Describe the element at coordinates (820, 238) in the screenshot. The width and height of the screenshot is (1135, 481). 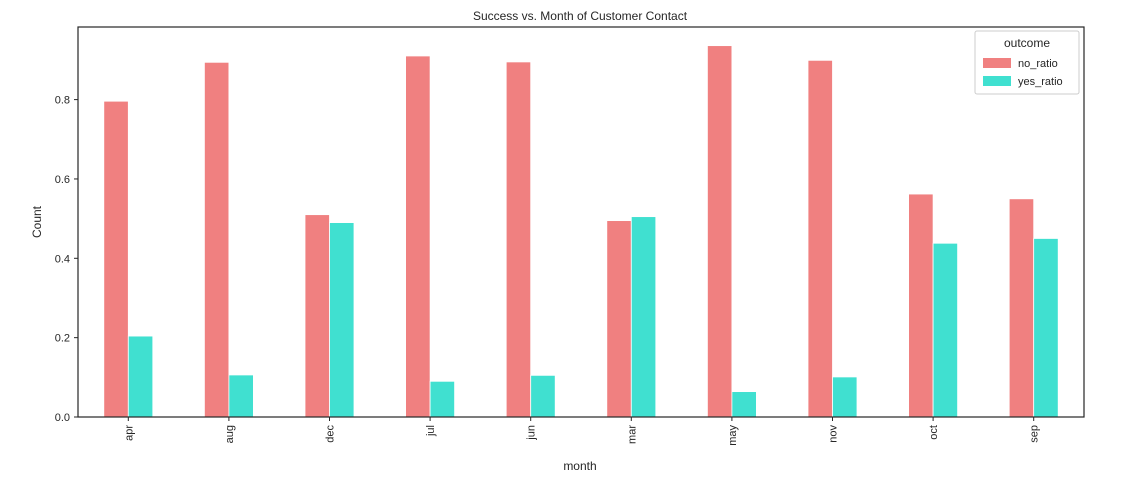
I see `bar-no-ratio-nov` at that location.